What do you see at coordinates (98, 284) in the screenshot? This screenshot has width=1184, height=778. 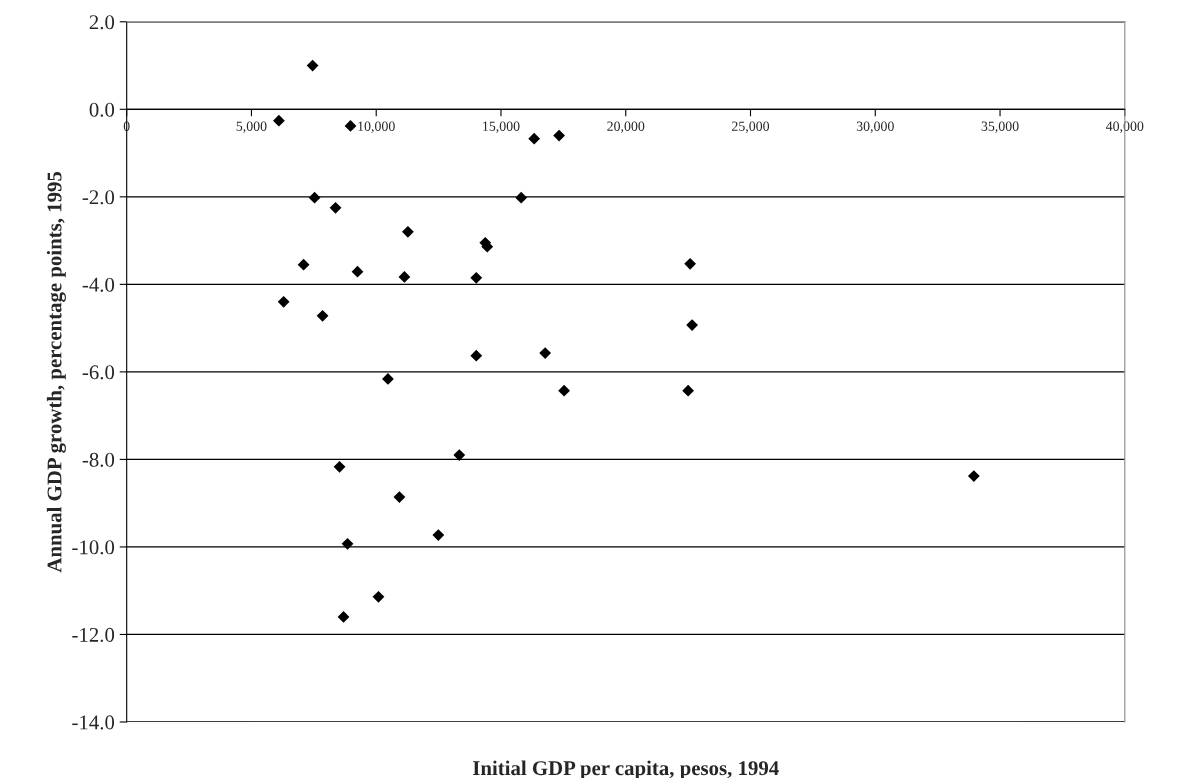 I see `y-tick-label: -4.0` at bounding box center [98, 284].